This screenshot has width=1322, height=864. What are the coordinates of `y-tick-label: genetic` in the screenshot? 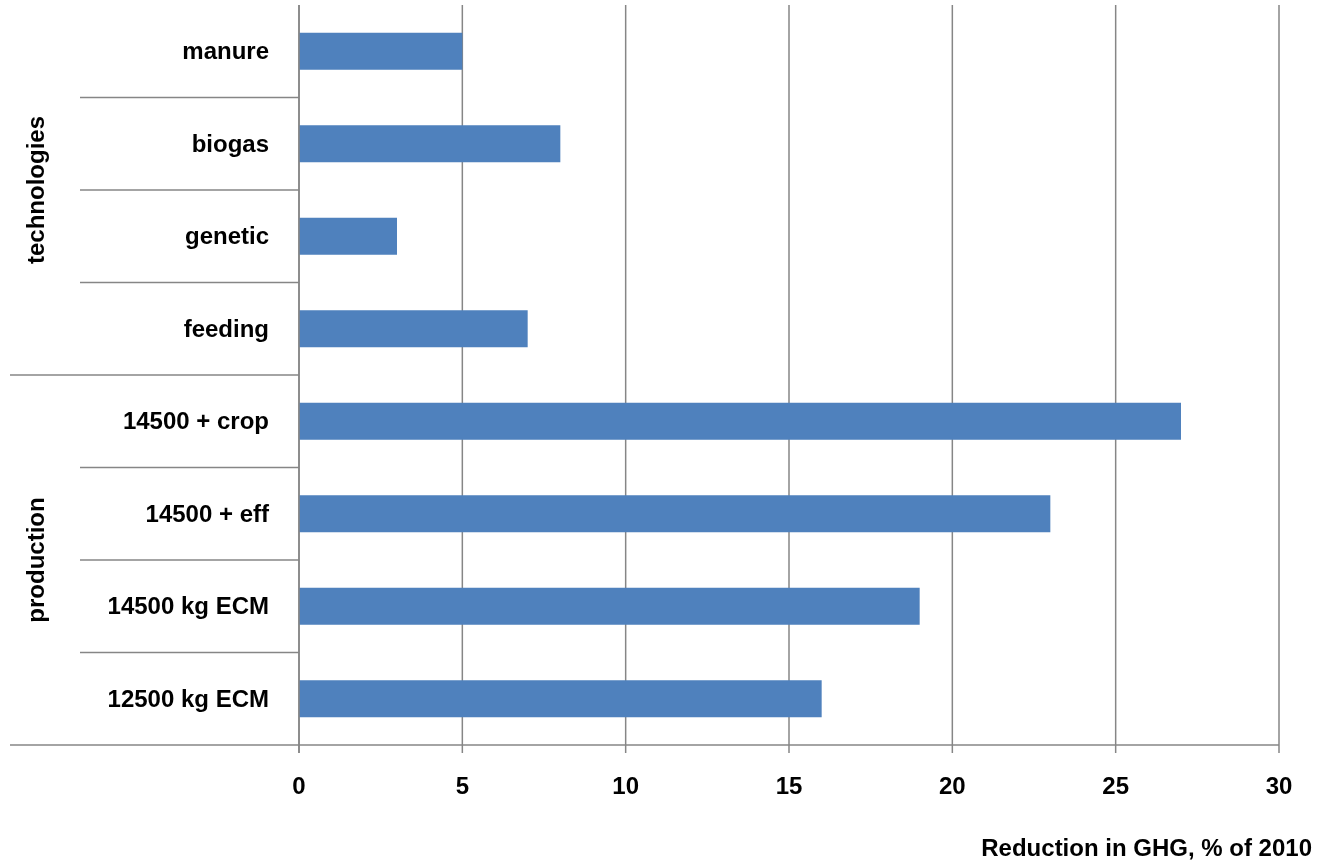 It's located at (226, 236).